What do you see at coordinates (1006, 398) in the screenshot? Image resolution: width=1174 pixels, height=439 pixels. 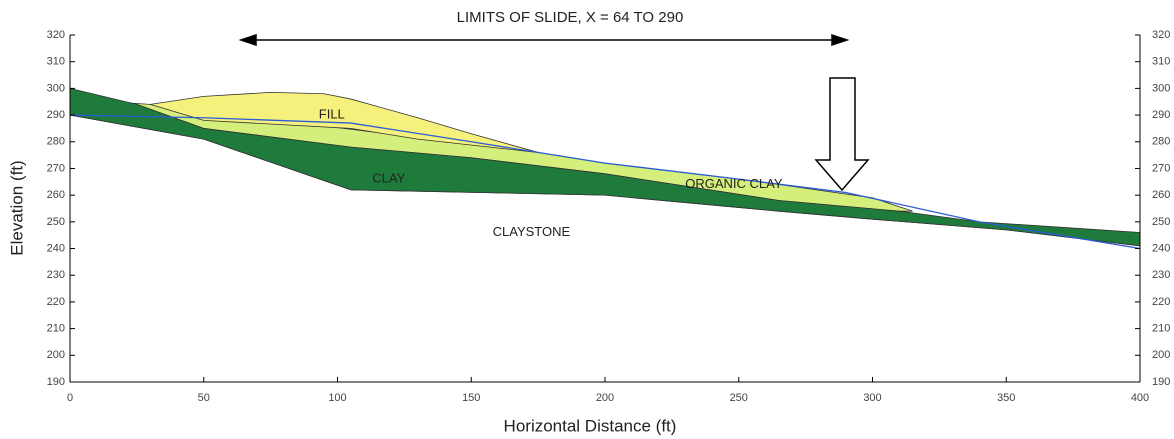 I see `x-tick-label: 350` at bounding box center [1006, 398].